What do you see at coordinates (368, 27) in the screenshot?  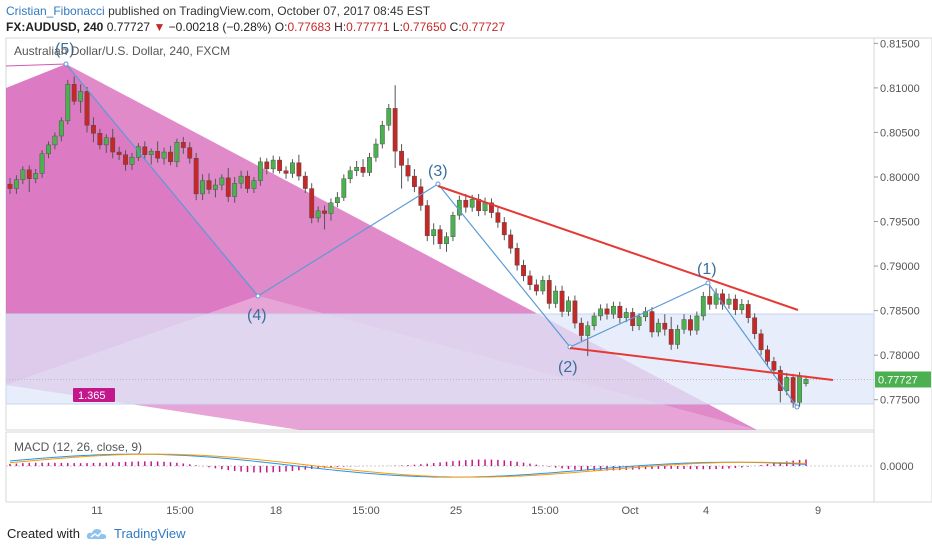 I see `high-value: 0.77771` at bounding box center [368, 27].